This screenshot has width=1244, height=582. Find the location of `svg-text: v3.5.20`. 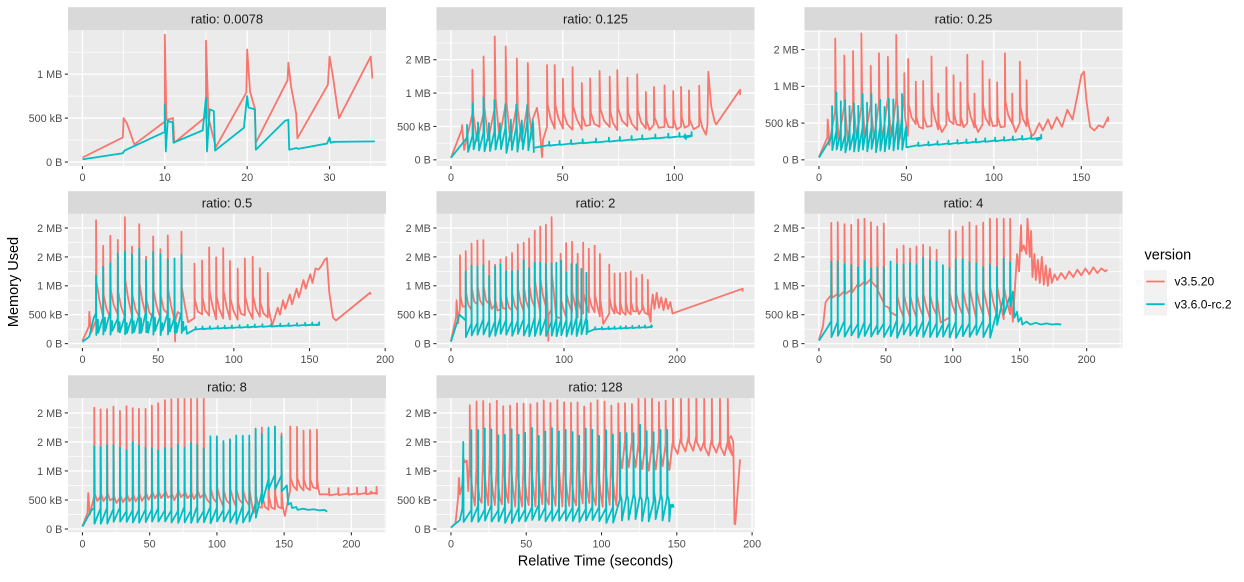

svg-text: v3.5.20 is located at coordinates (1195, 282).